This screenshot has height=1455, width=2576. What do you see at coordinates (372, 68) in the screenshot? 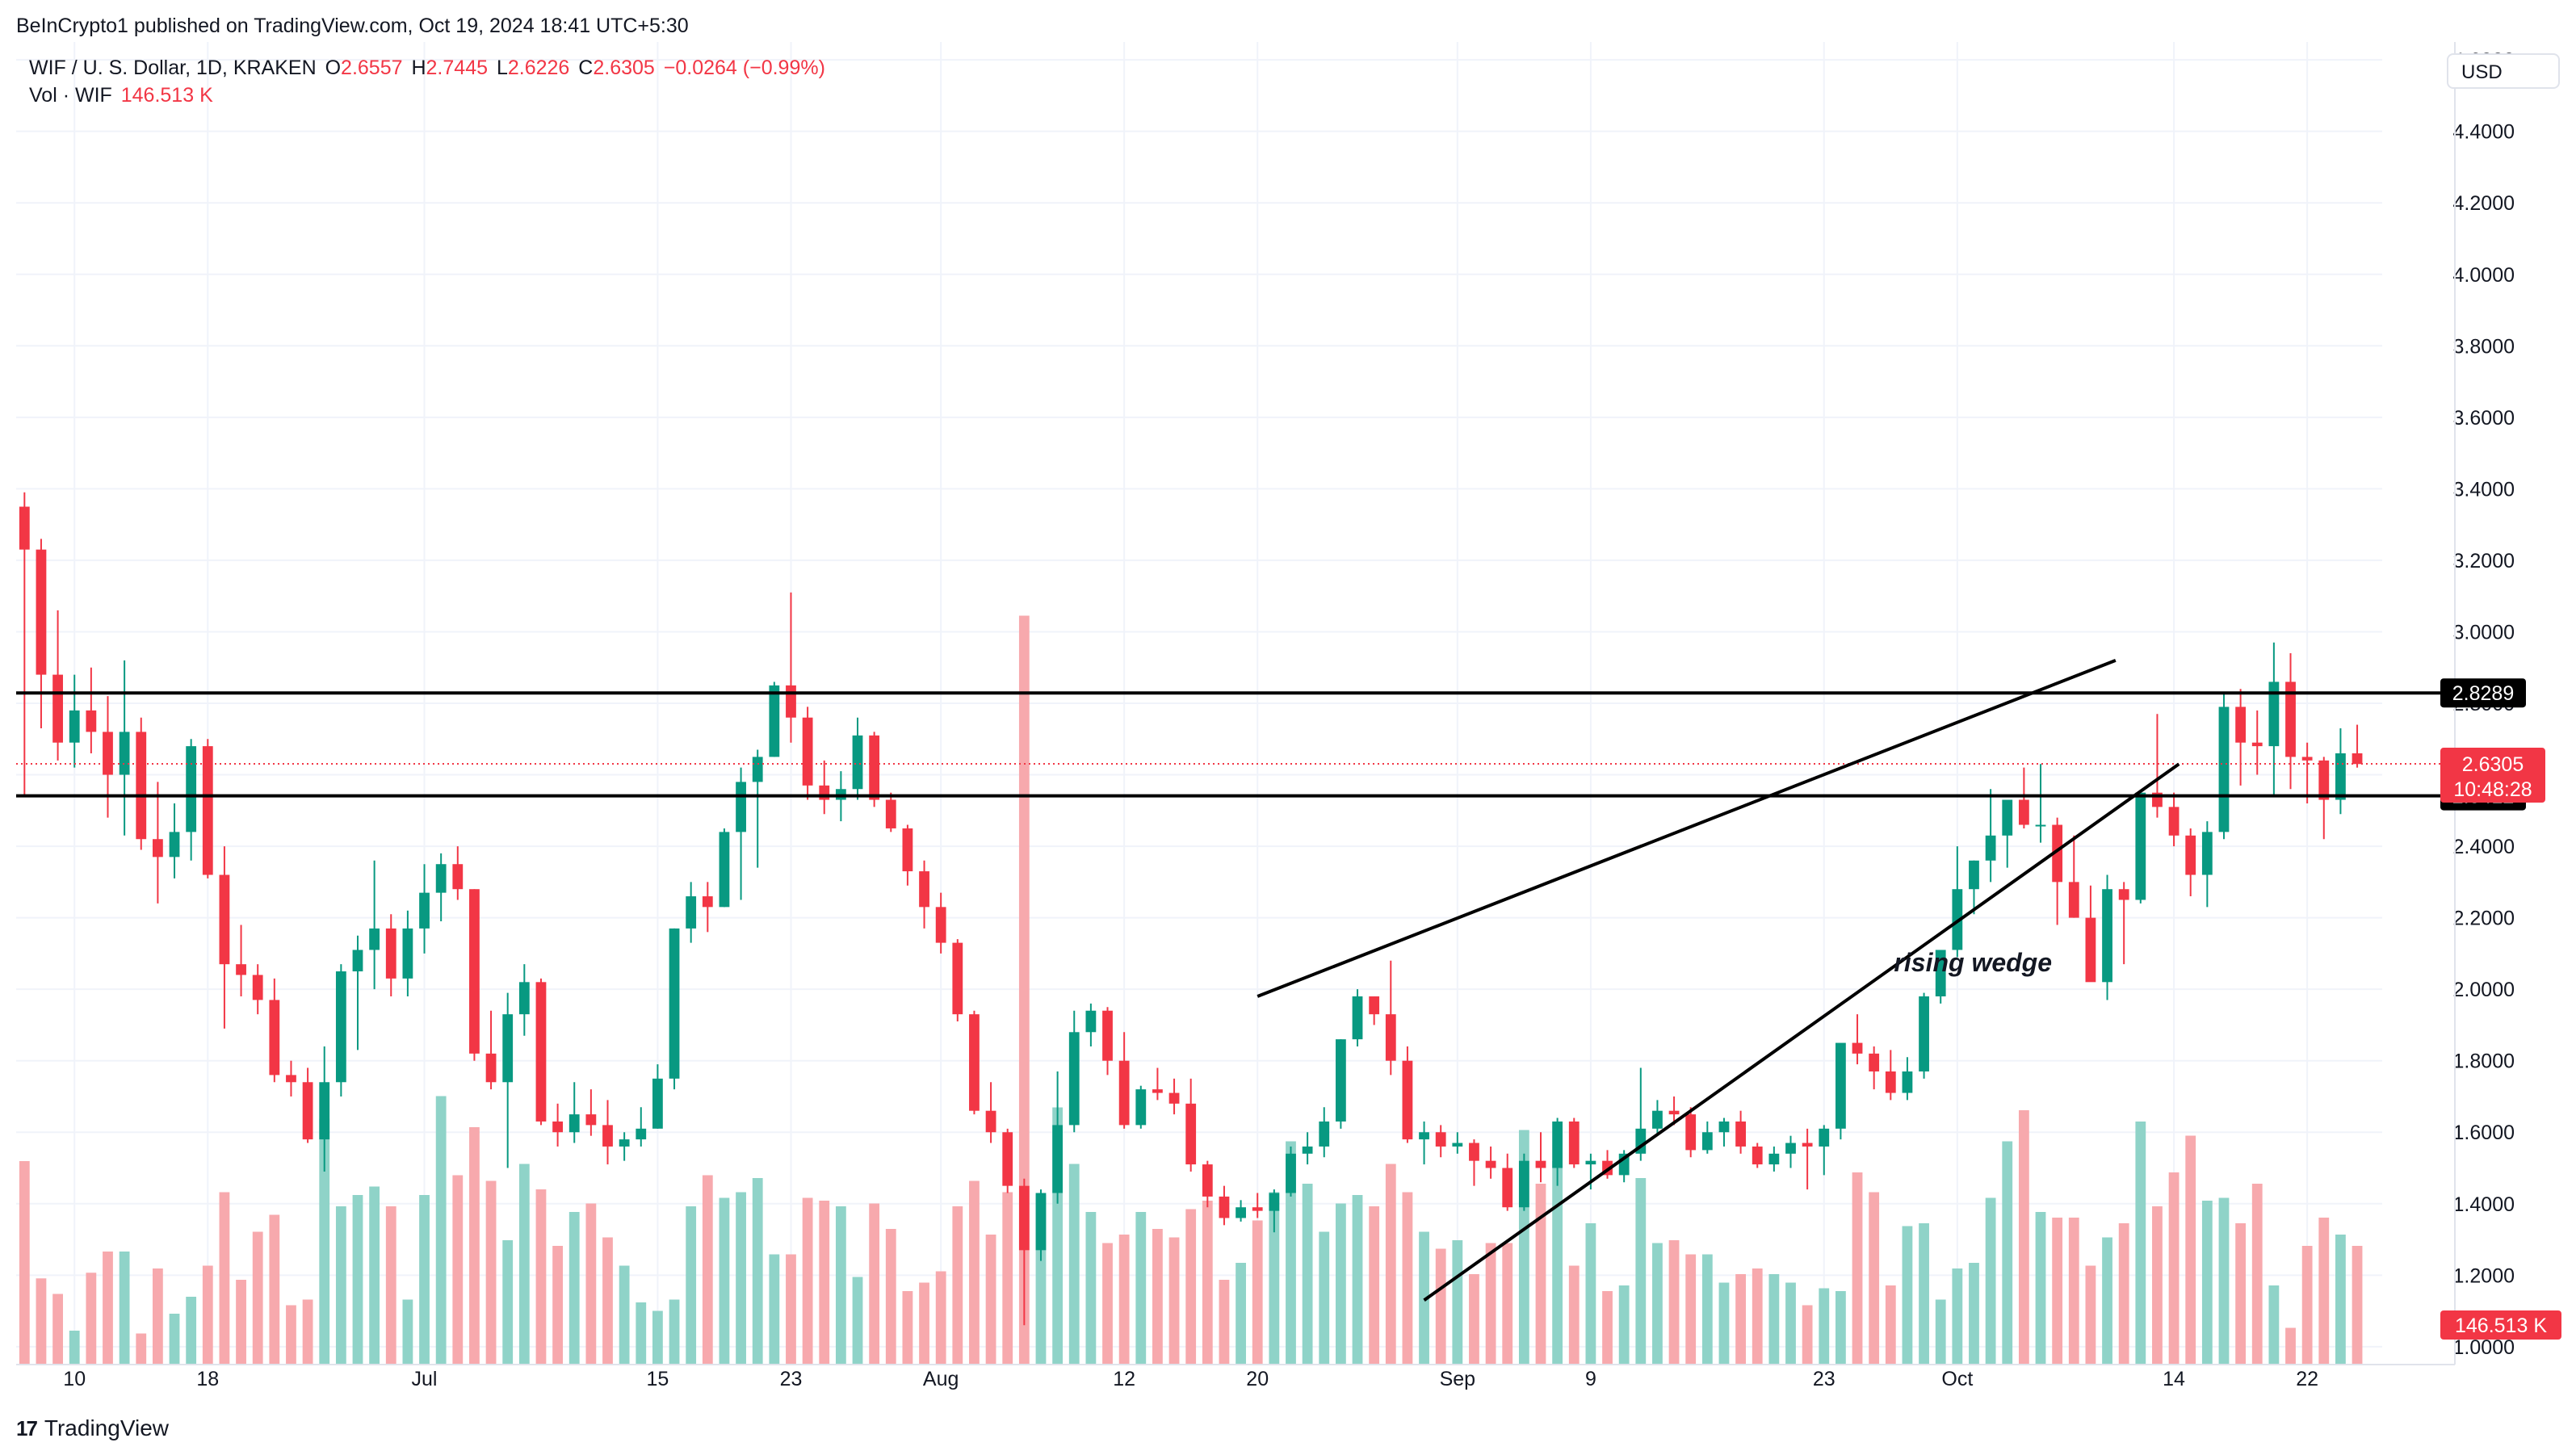
I see `open-value: 2.6557` at bounding box center [372, 68].